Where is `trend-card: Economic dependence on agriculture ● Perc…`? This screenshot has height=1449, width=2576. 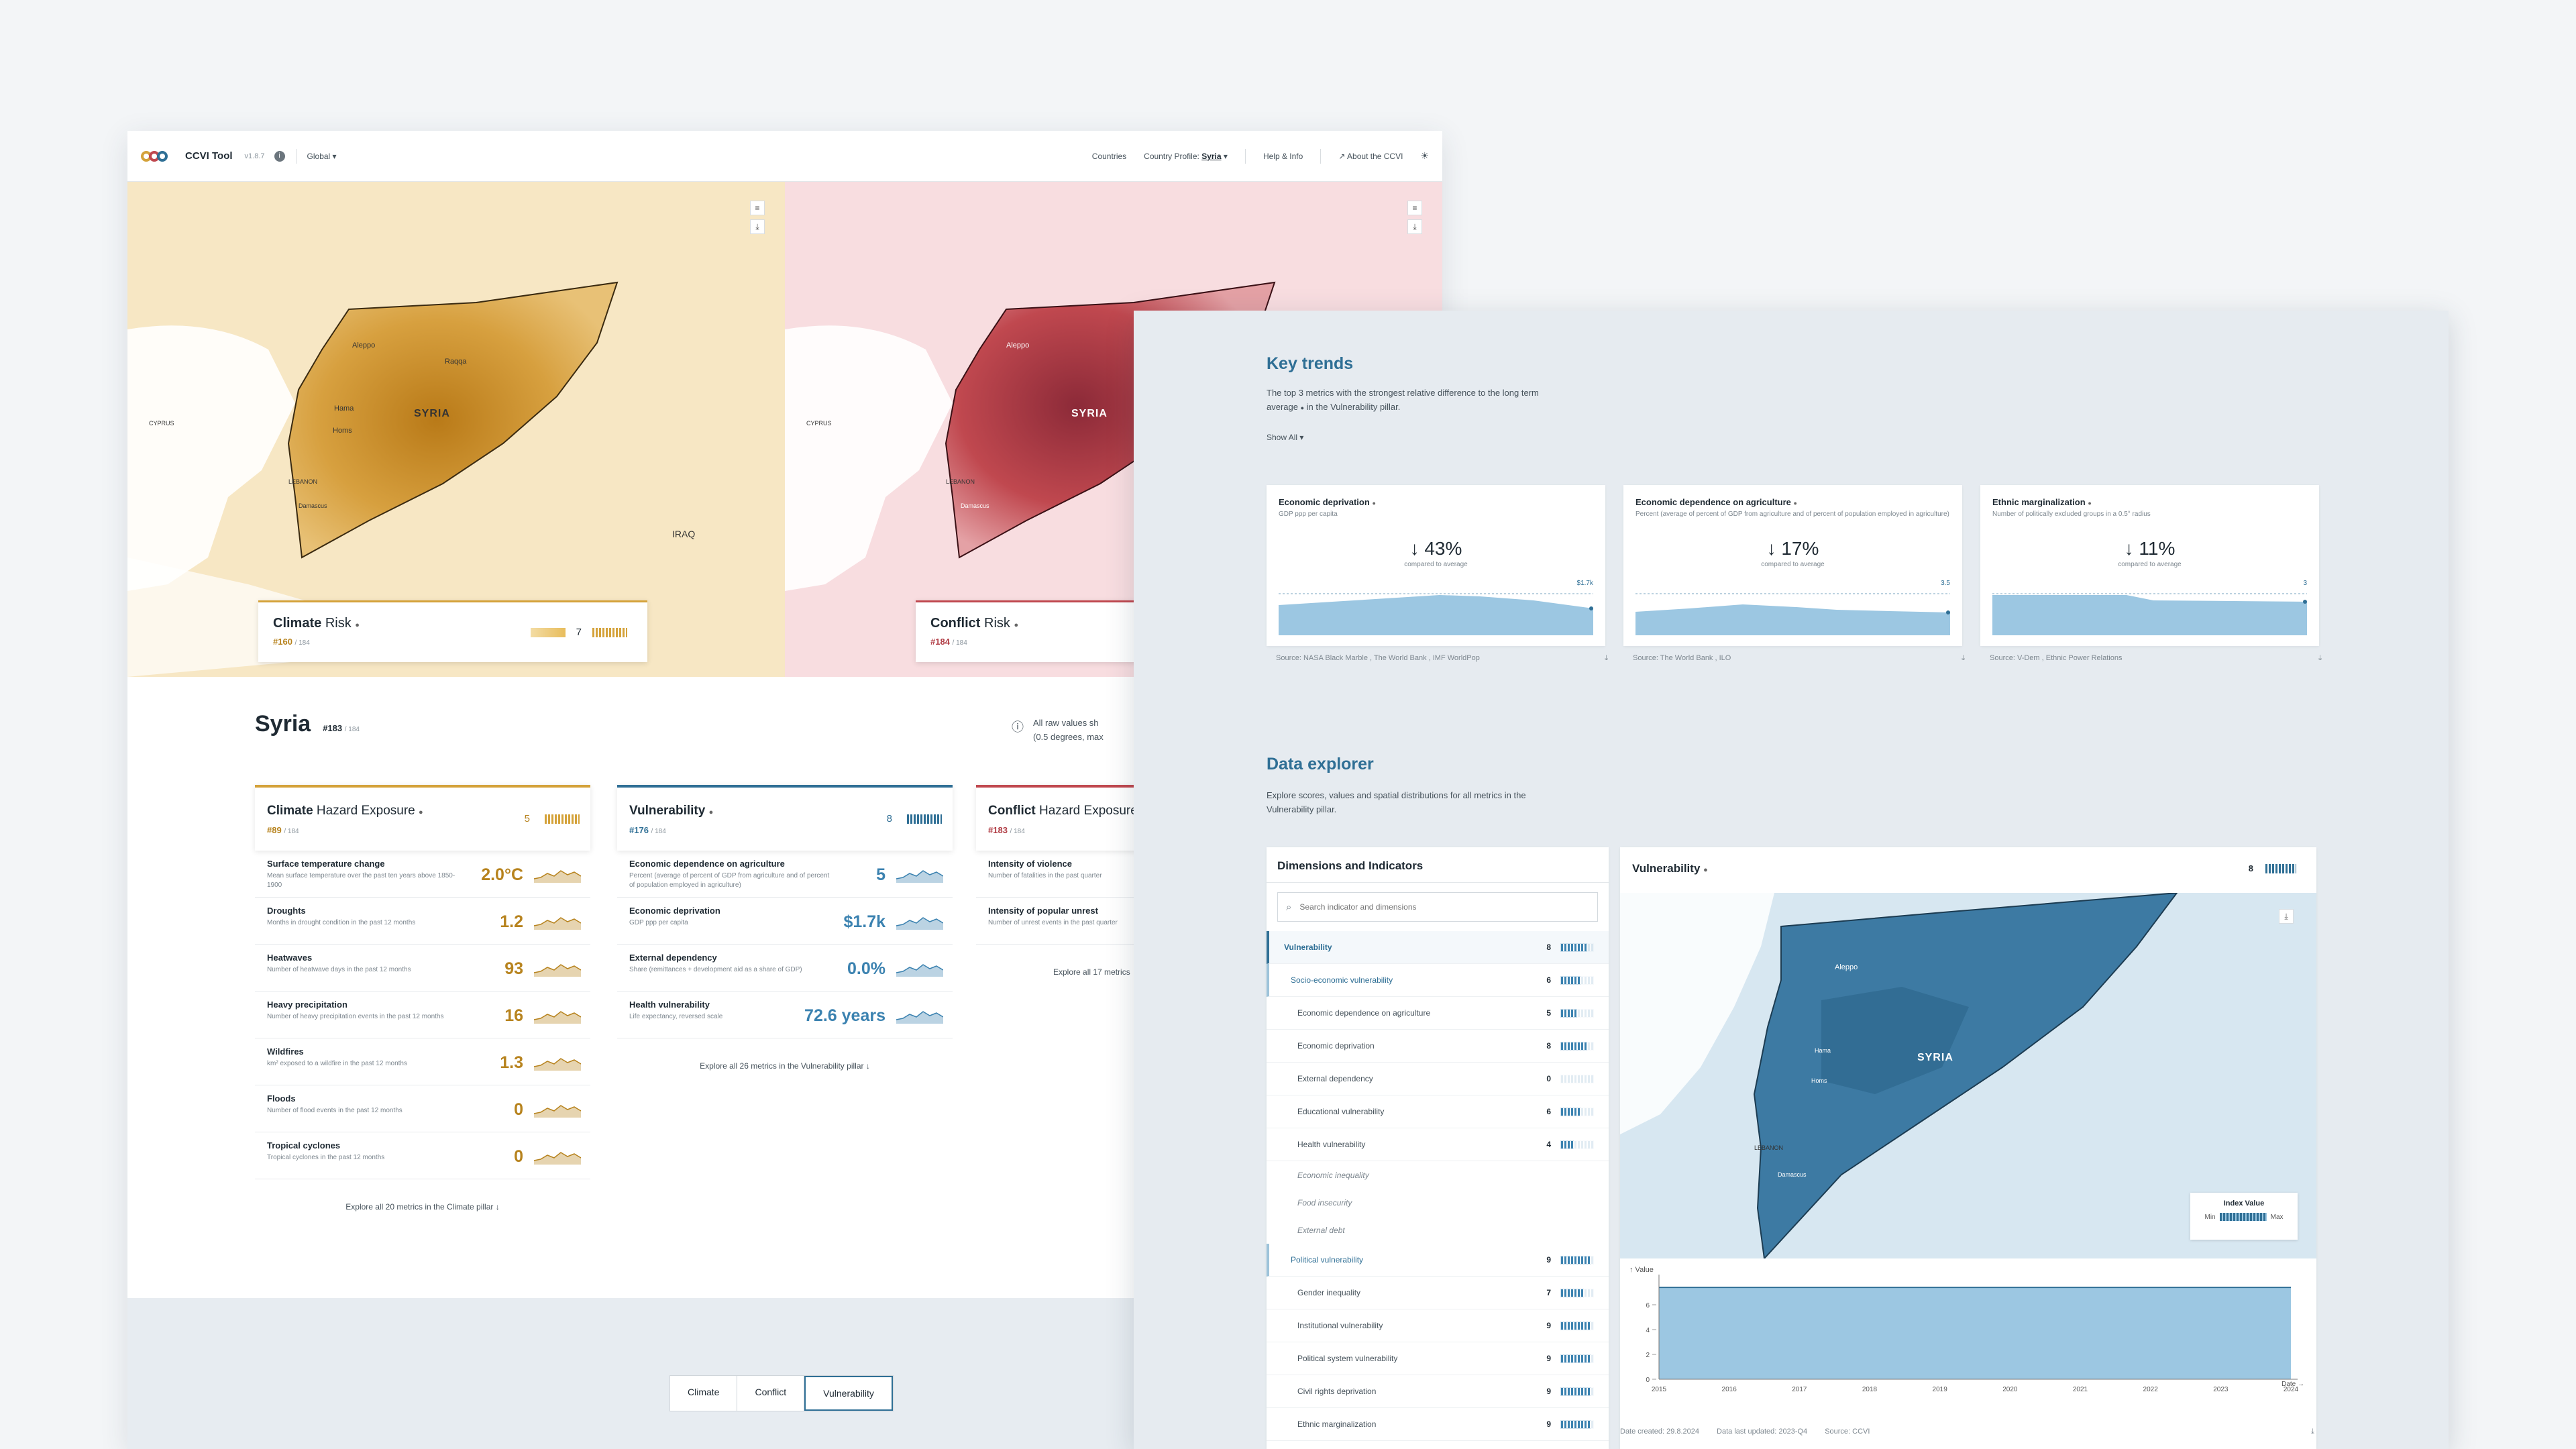 trend-card: Economic dependence on agriculture ● Perc… is located at coordinates (1792, 565).